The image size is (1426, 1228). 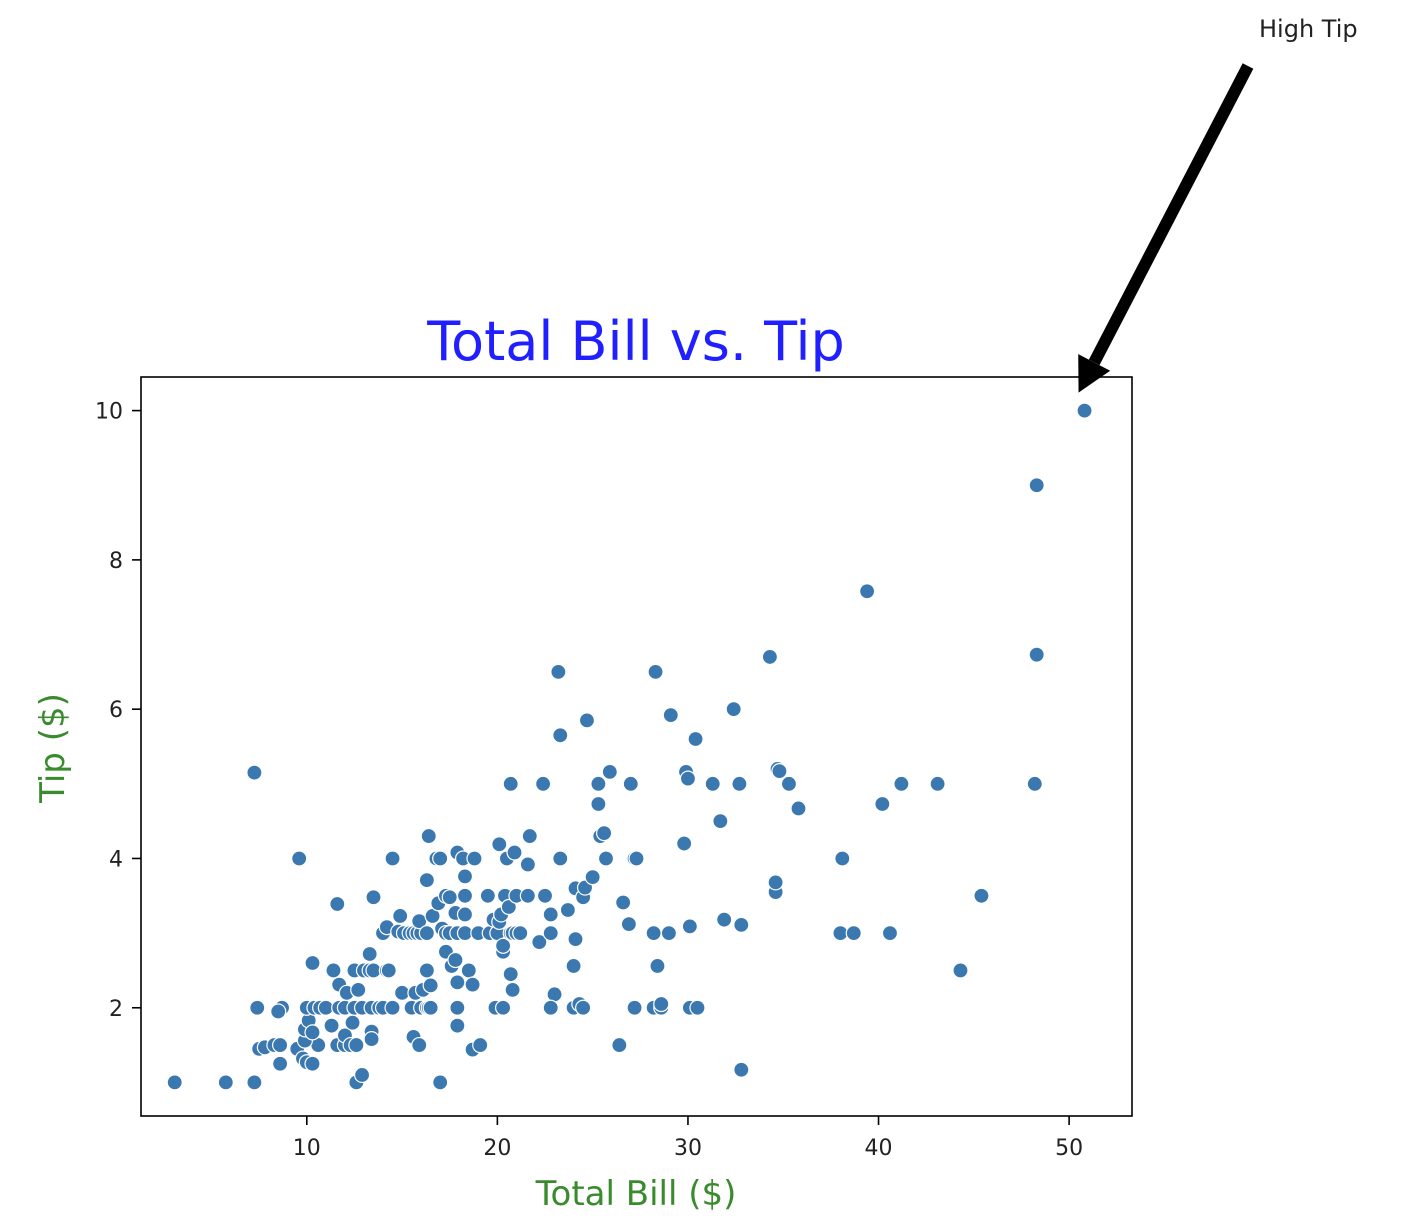 What do you see at coordinates (1308, 29) in the screenshot?
I see `annotation-label: High Tip` at bounding box center [1308, 29].